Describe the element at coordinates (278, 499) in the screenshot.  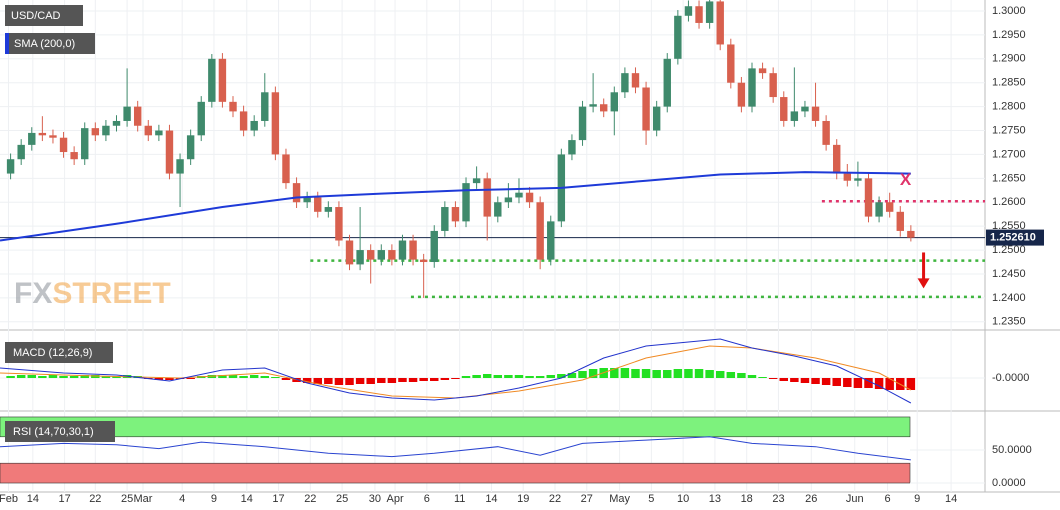
I see `x-tick-label: 17` at that location.